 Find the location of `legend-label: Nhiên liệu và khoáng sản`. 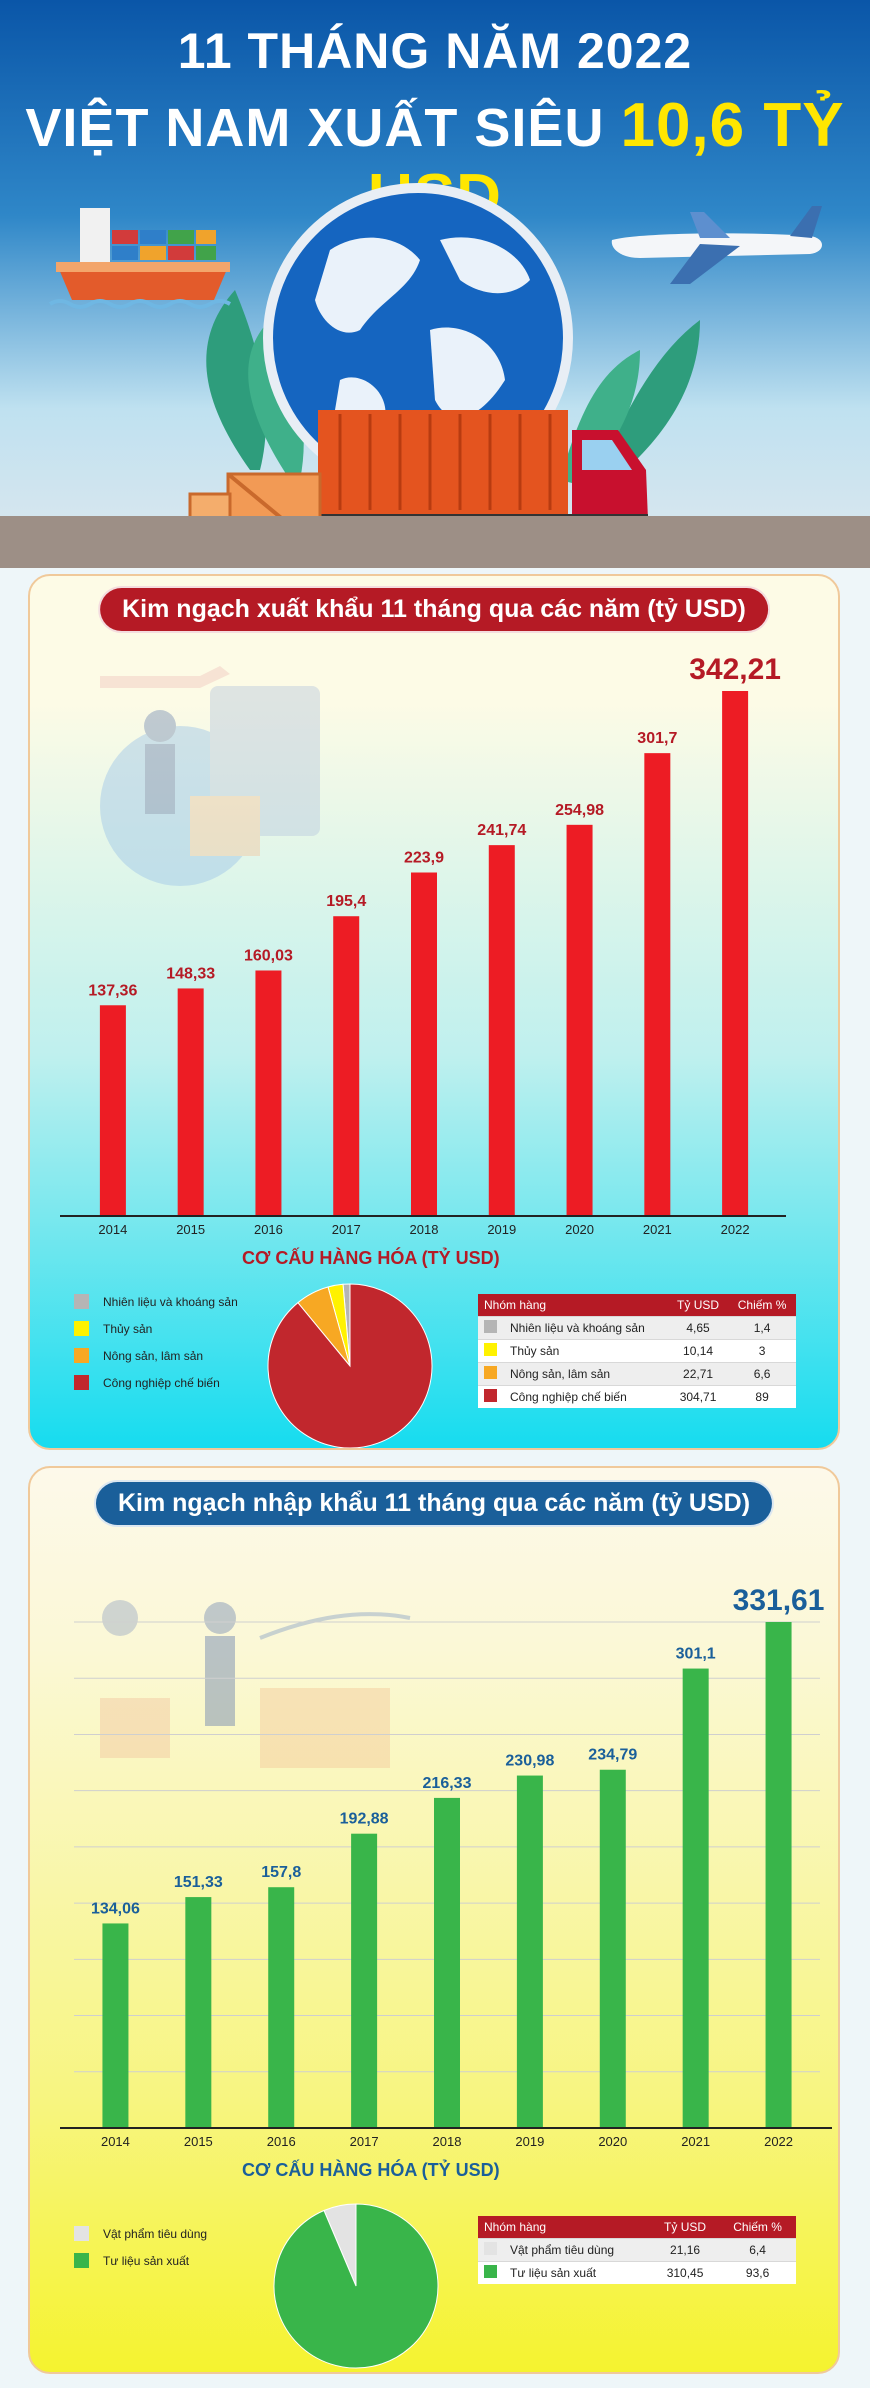

legend-label: Nhiên liệu và khoáng sản is located at coordinates (170, 1301).